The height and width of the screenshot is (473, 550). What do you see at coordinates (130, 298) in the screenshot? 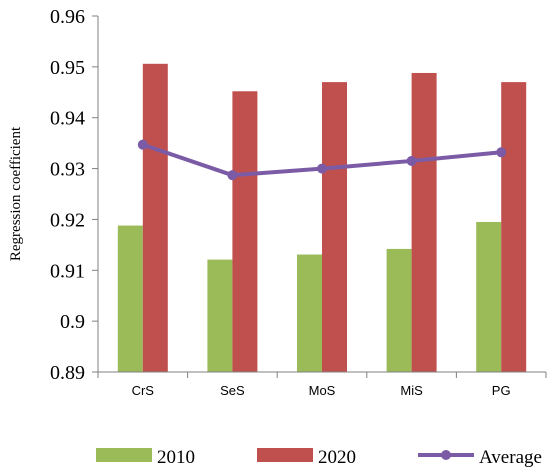
I see `bar-2010-CrS` at bounding box center [130, 298].